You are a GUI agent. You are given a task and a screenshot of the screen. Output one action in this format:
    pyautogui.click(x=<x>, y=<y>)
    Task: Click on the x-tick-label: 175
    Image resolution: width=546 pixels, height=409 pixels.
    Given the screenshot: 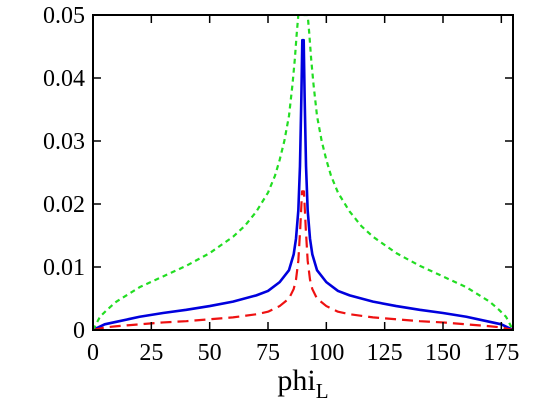 What is the action you would take?
    pyautogui.click(x=501, y=353)
    